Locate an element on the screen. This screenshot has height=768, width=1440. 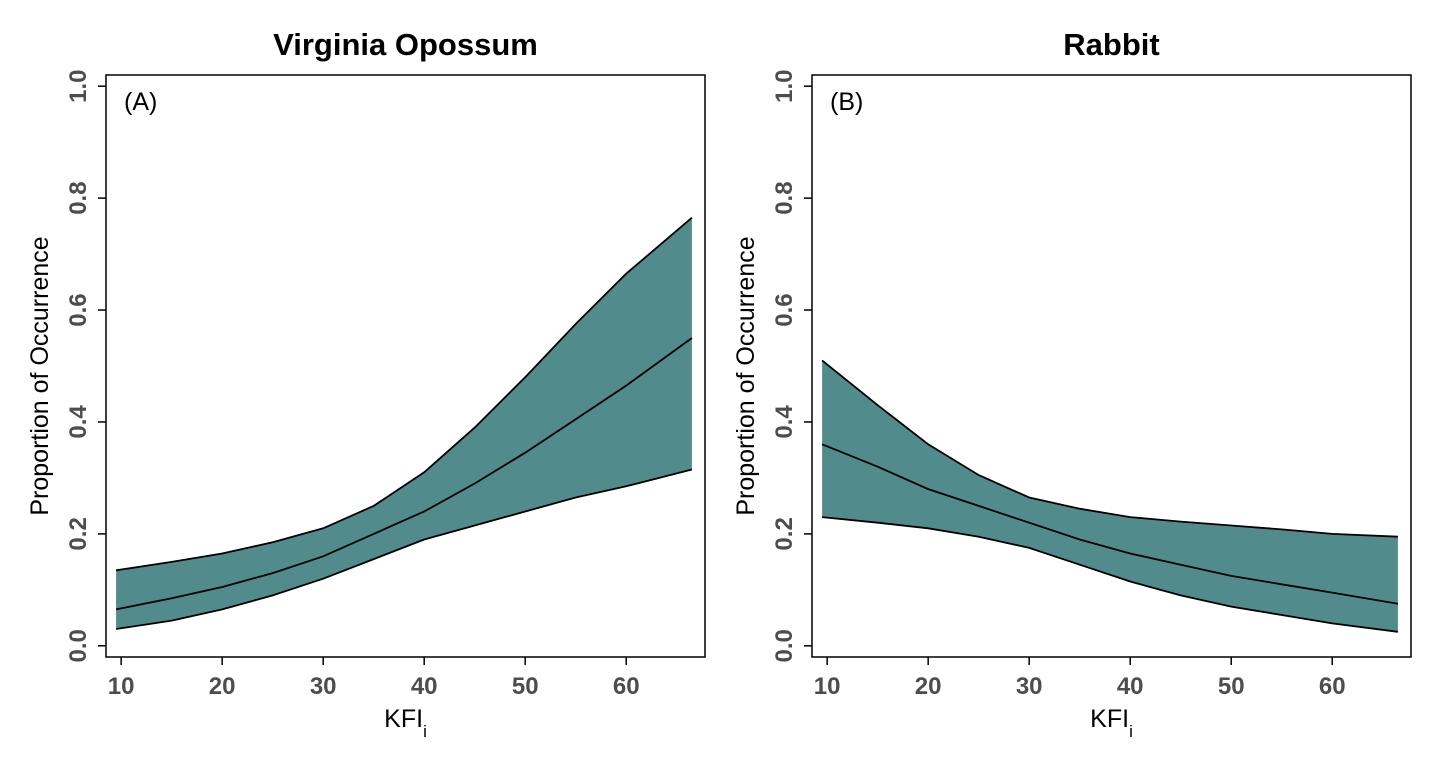
panel-label: (B) is located at coordinates (846, 102).